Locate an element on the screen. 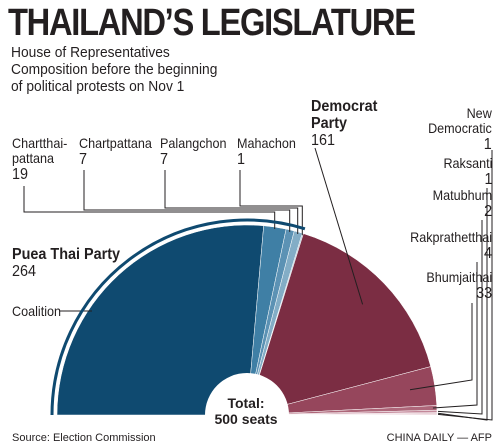  label-matubhum: Matubhum 2 is located at coordinates (462, 204).